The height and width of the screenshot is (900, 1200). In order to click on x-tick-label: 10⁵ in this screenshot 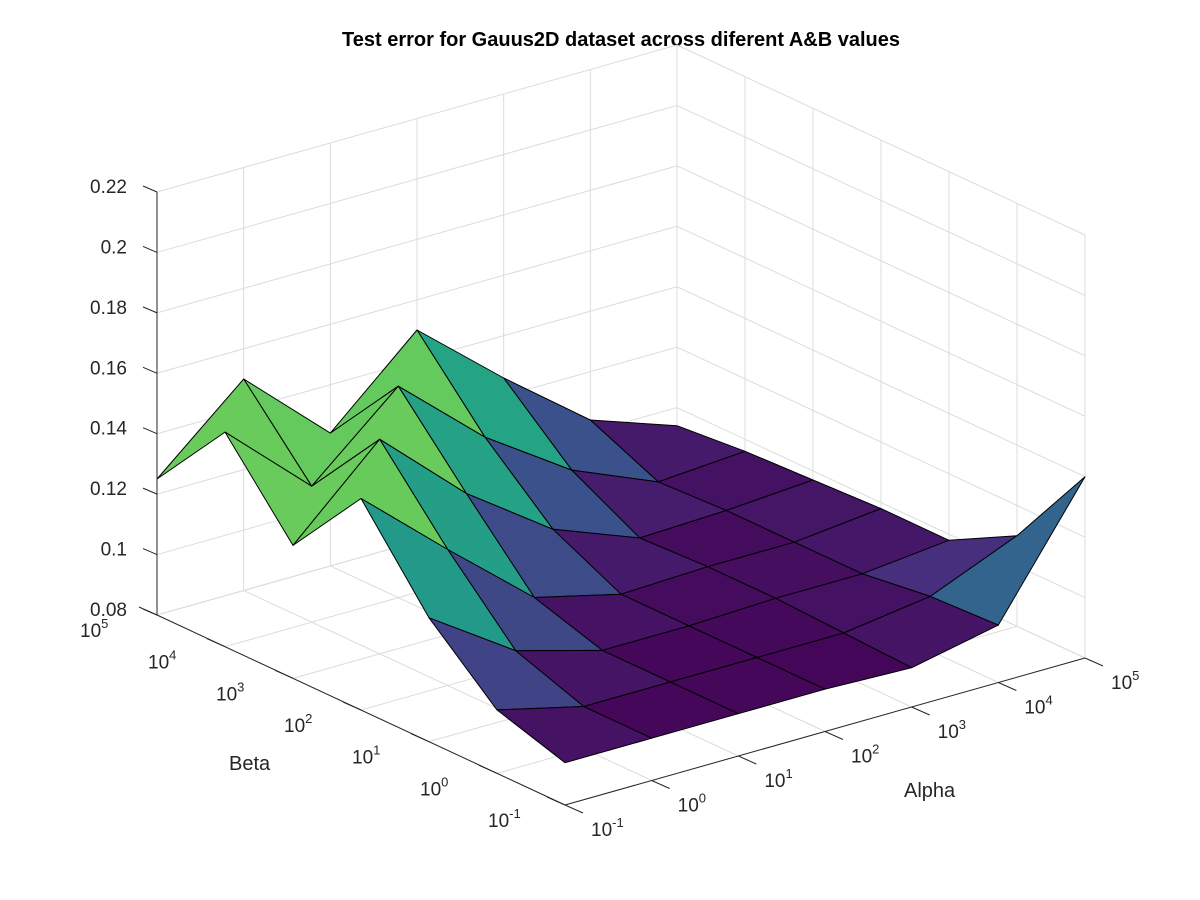, I will do `click(1125, 681)`.